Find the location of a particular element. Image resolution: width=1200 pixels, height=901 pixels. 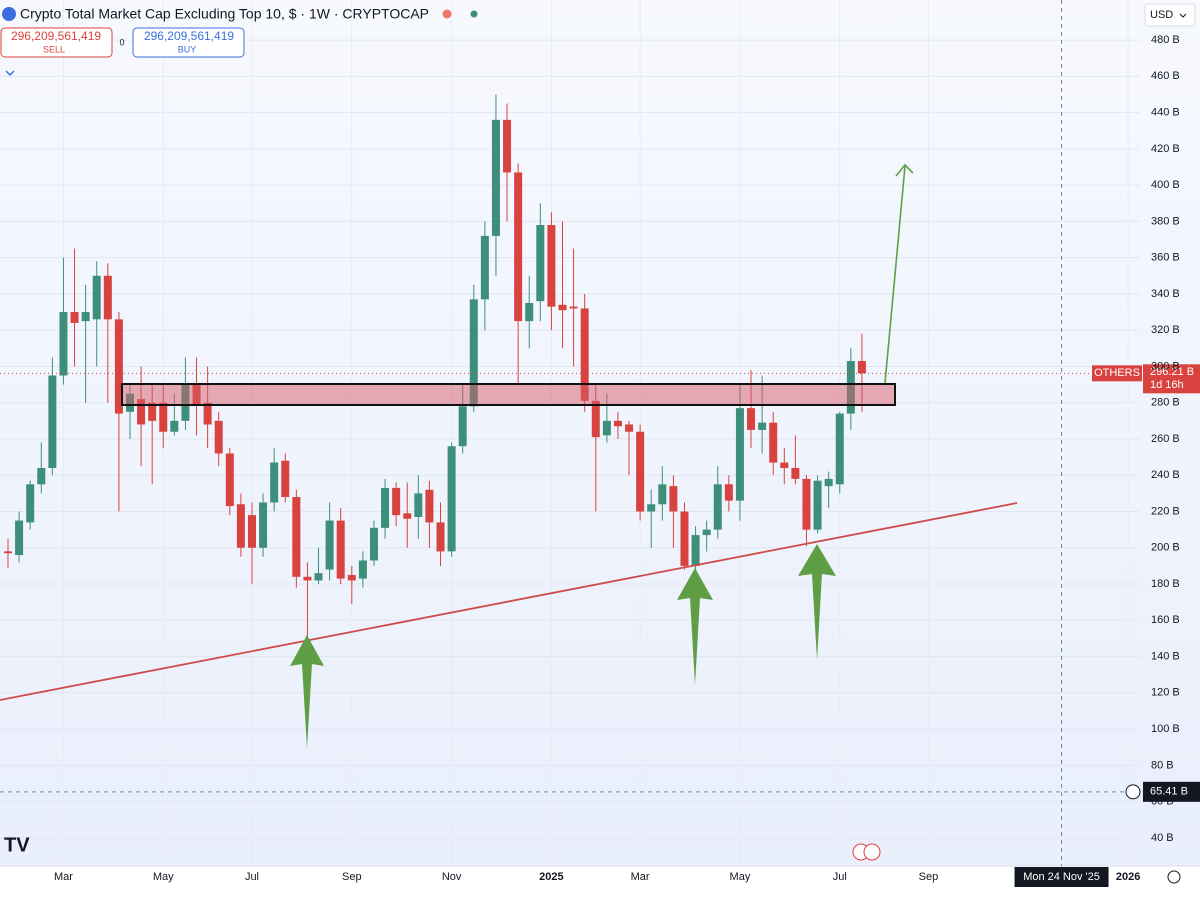

y-tick-label: 120 B is located at coordinates (1165, 693).